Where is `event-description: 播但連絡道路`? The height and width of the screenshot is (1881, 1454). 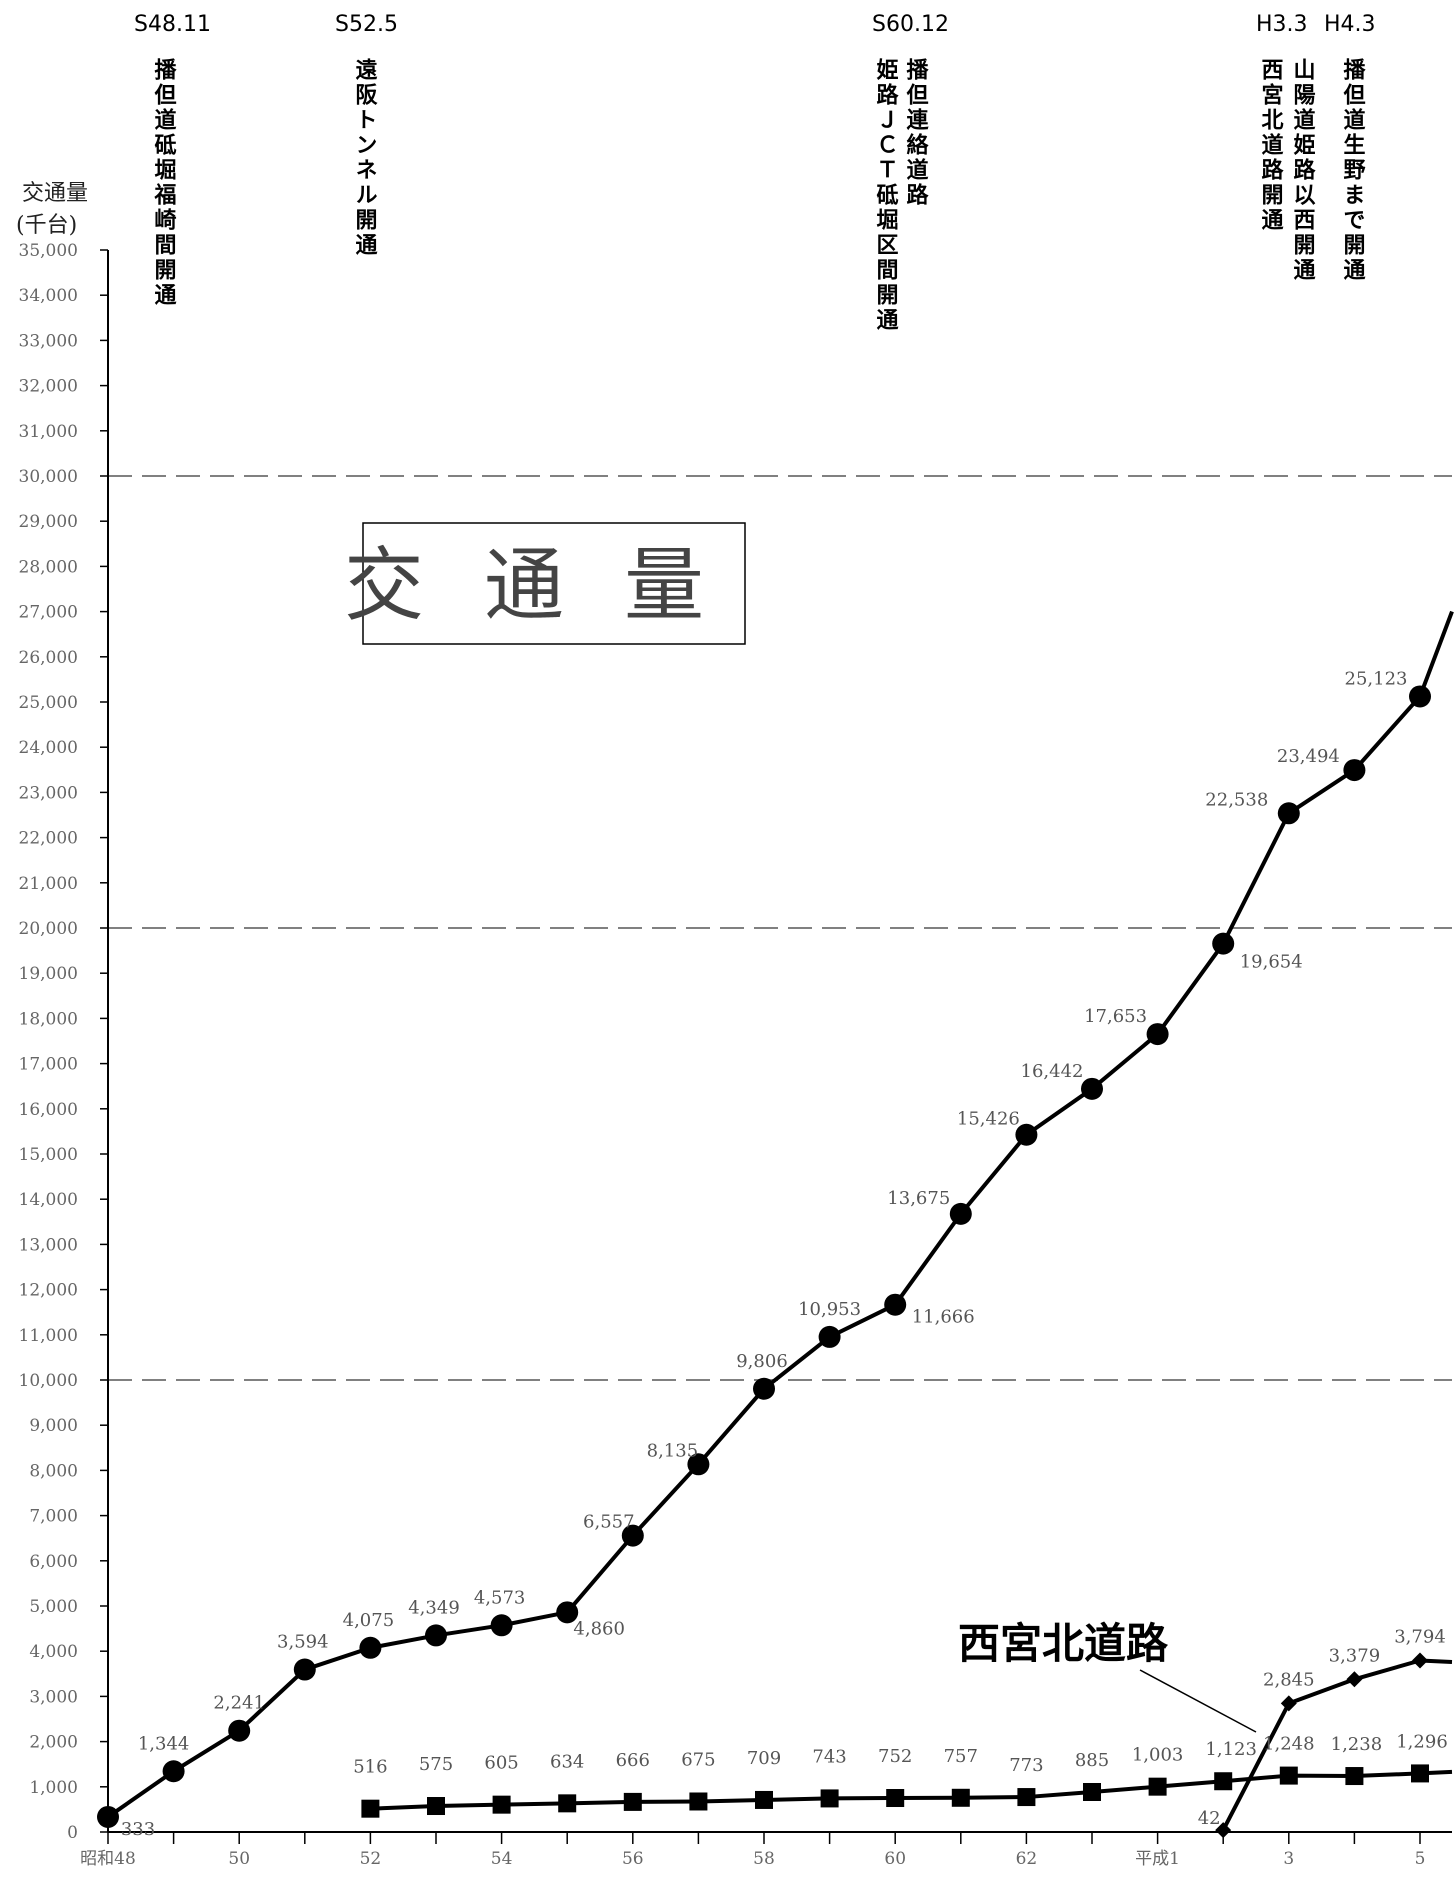 event-description: 播但連絡道路 is located at coordinates (916, 133).